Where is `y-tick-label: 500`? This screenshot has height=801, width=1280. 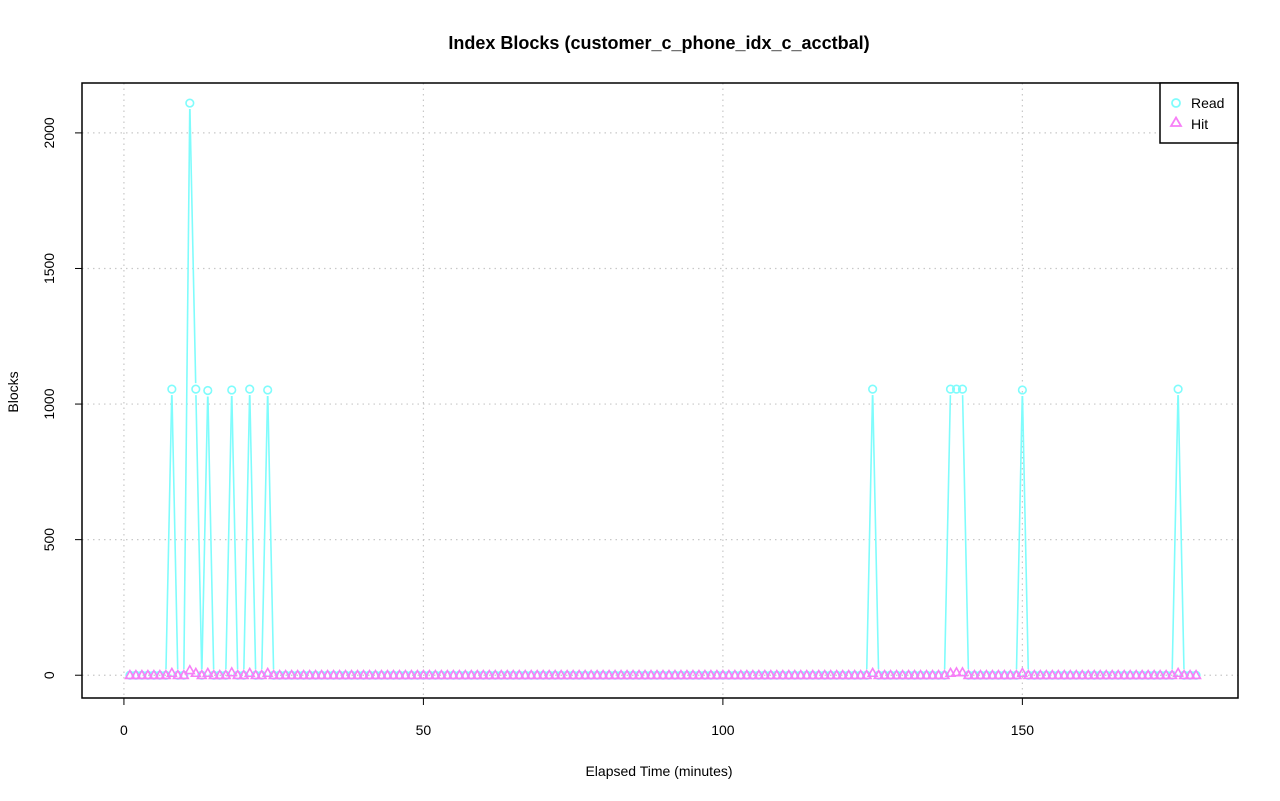
y-tick-label: 500 is located at coordinates (49, 540).